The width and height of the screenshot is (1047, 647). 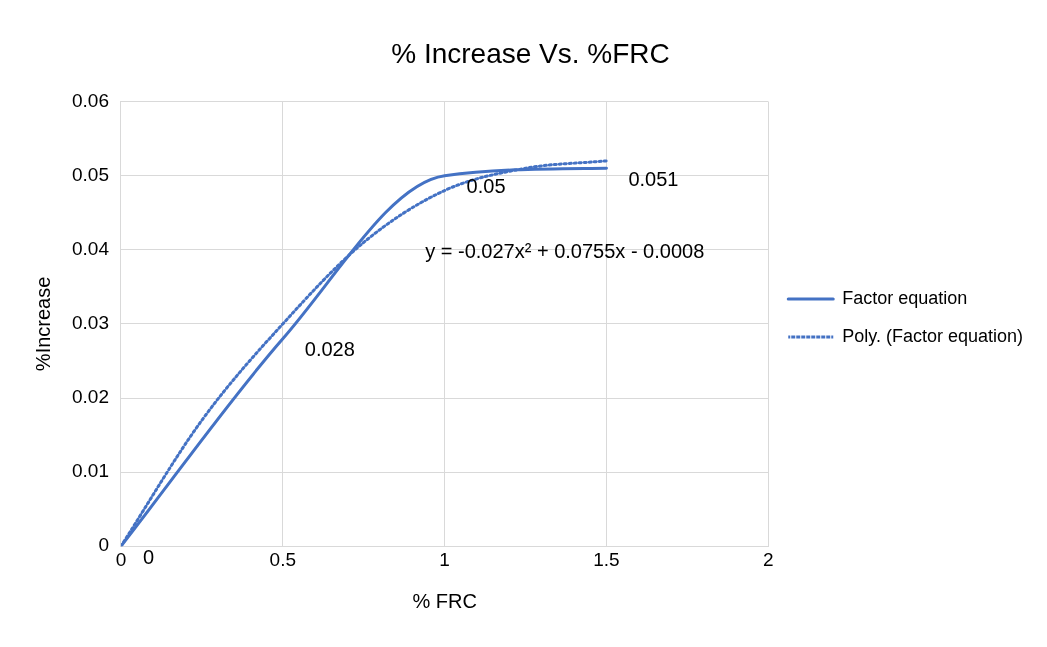 What do you see at coordinates (90, 471) in the screenshot?
I see `y-tick-label: 0.01` at bounding box center [90, 471].